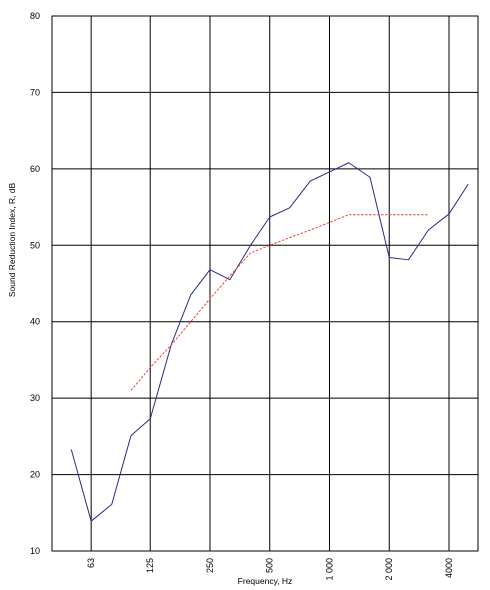  What do you see at coordinates (210, 565) in the screenshot?
I see `x-tick-label: 250` at bounding box center [210, 565].